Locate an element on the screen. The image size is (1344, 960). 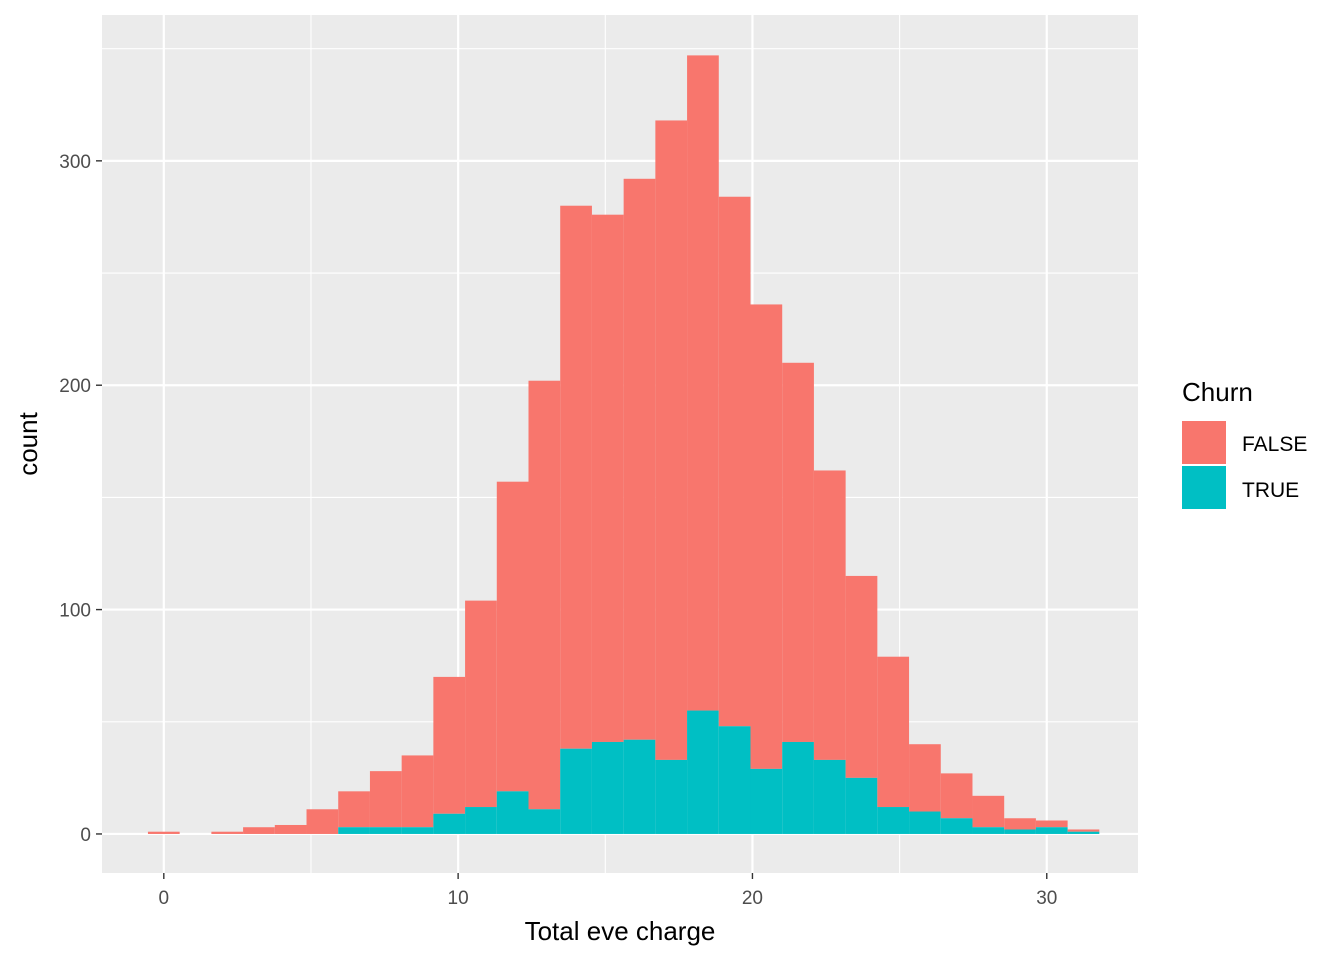
y-tick-label: 0 is located at coordinates (85, 835).